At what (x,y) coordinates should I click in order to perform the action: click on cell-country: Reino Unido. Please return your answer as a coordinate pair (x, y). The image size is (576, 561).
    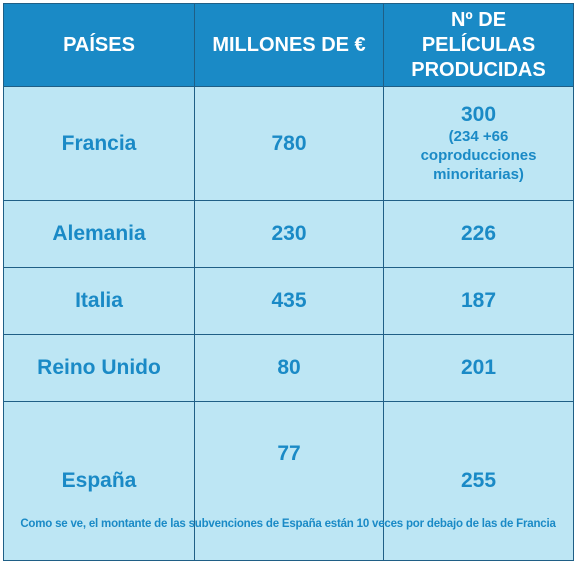
    Looking at the image, I should click on (99, 368).